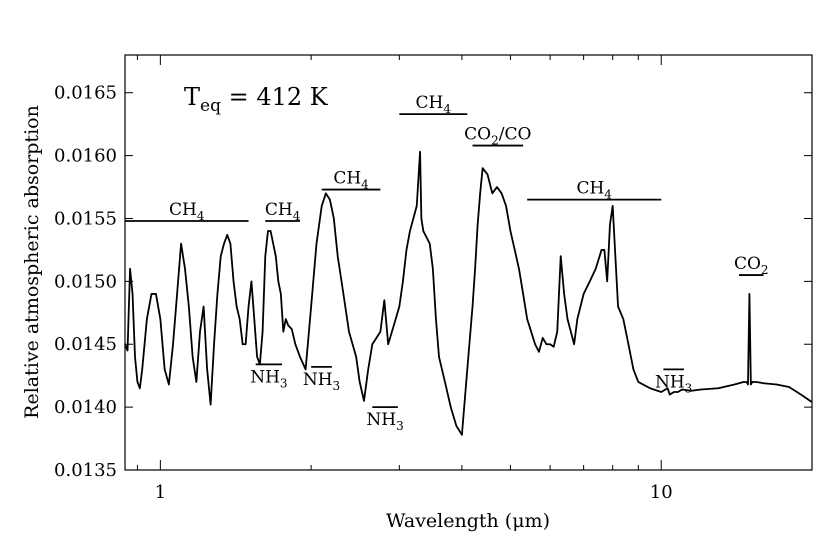 The image size is (830, 554). I want to click on band-label: CO2, so click(751, 265).